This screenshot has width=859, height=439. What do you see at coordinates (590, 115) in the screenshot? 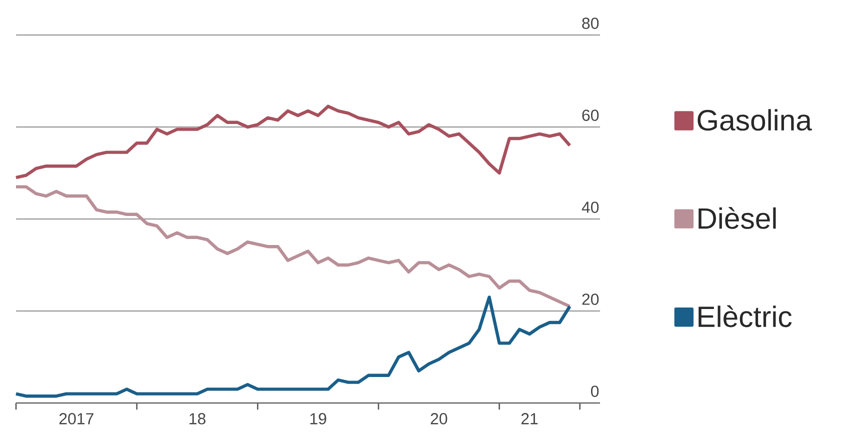
I see `y-tick-label: 60` at bounding box center [590, 115].